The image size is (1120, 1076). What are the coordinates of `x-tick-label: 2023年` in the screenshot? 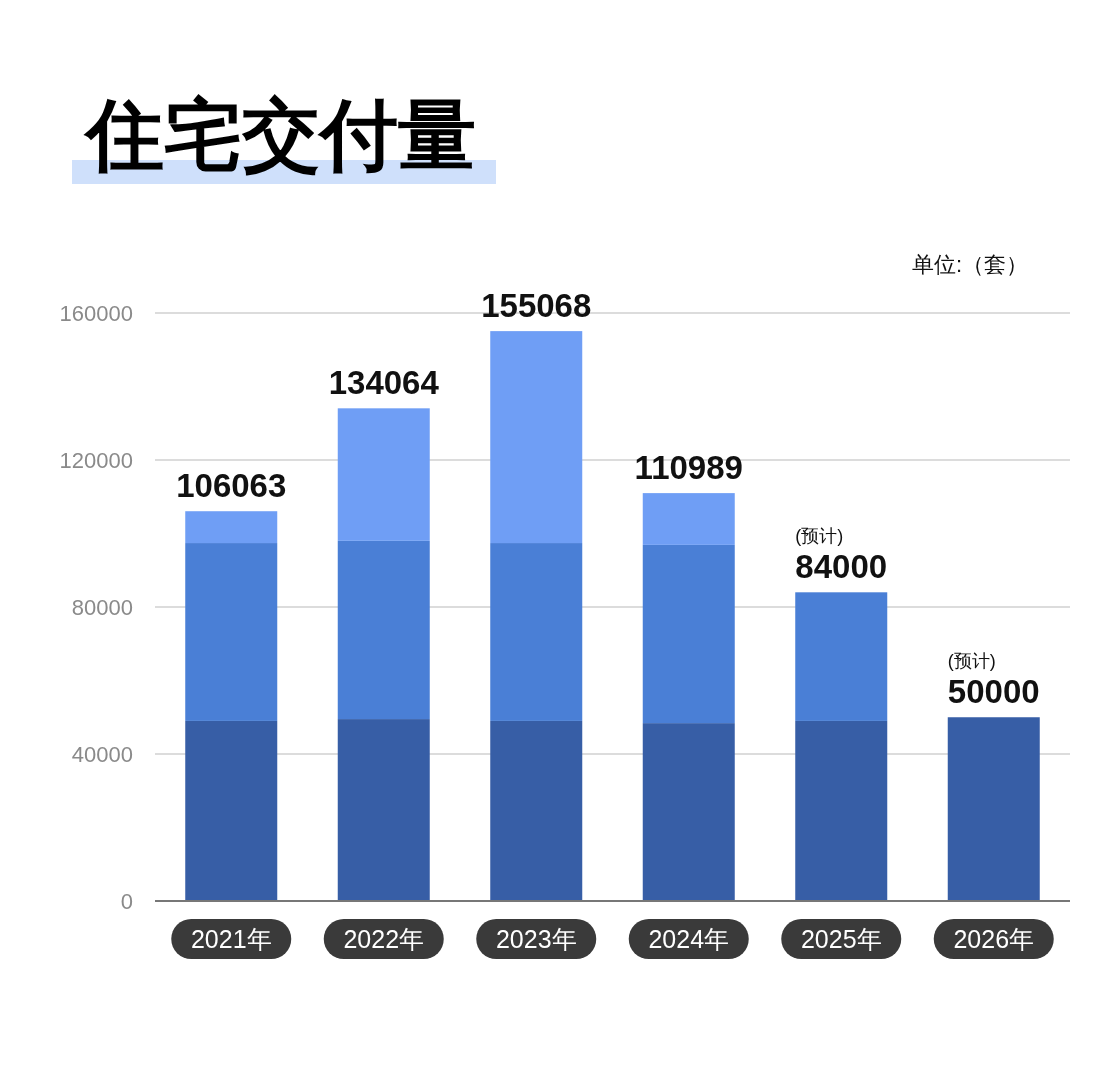 It's located at (536, 939).